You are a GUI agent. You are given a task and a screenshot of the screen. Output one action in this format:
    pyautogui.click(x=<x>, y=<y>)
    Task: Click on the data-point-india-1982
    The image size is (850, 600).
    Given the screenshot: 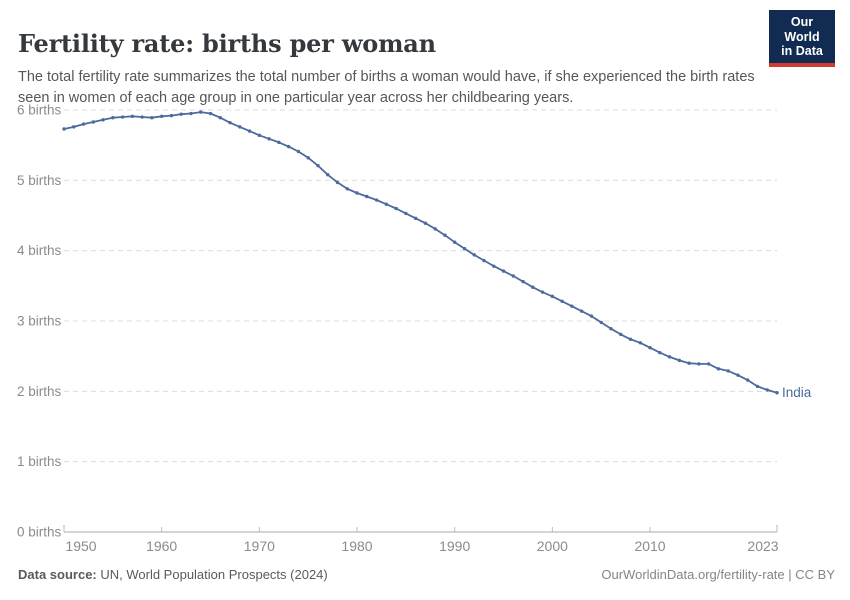 What is the action you would take?
    pyautogui.click(x=376, y=200)
    